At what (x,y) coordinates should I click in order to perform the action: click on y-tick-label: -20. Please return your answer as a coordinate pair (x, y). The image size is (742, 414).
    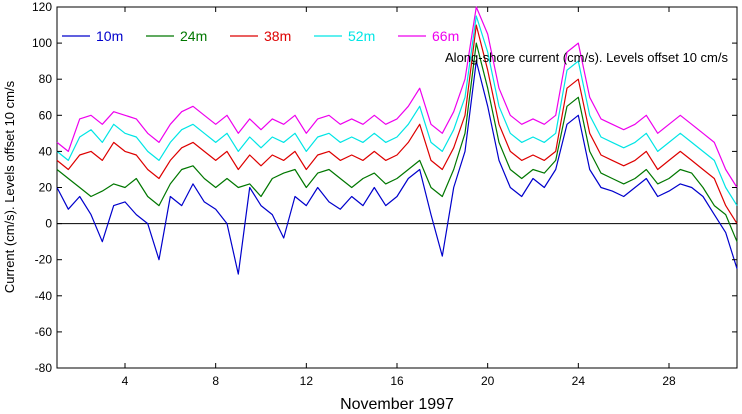
    Looking at the image, I should click on (44, 260).